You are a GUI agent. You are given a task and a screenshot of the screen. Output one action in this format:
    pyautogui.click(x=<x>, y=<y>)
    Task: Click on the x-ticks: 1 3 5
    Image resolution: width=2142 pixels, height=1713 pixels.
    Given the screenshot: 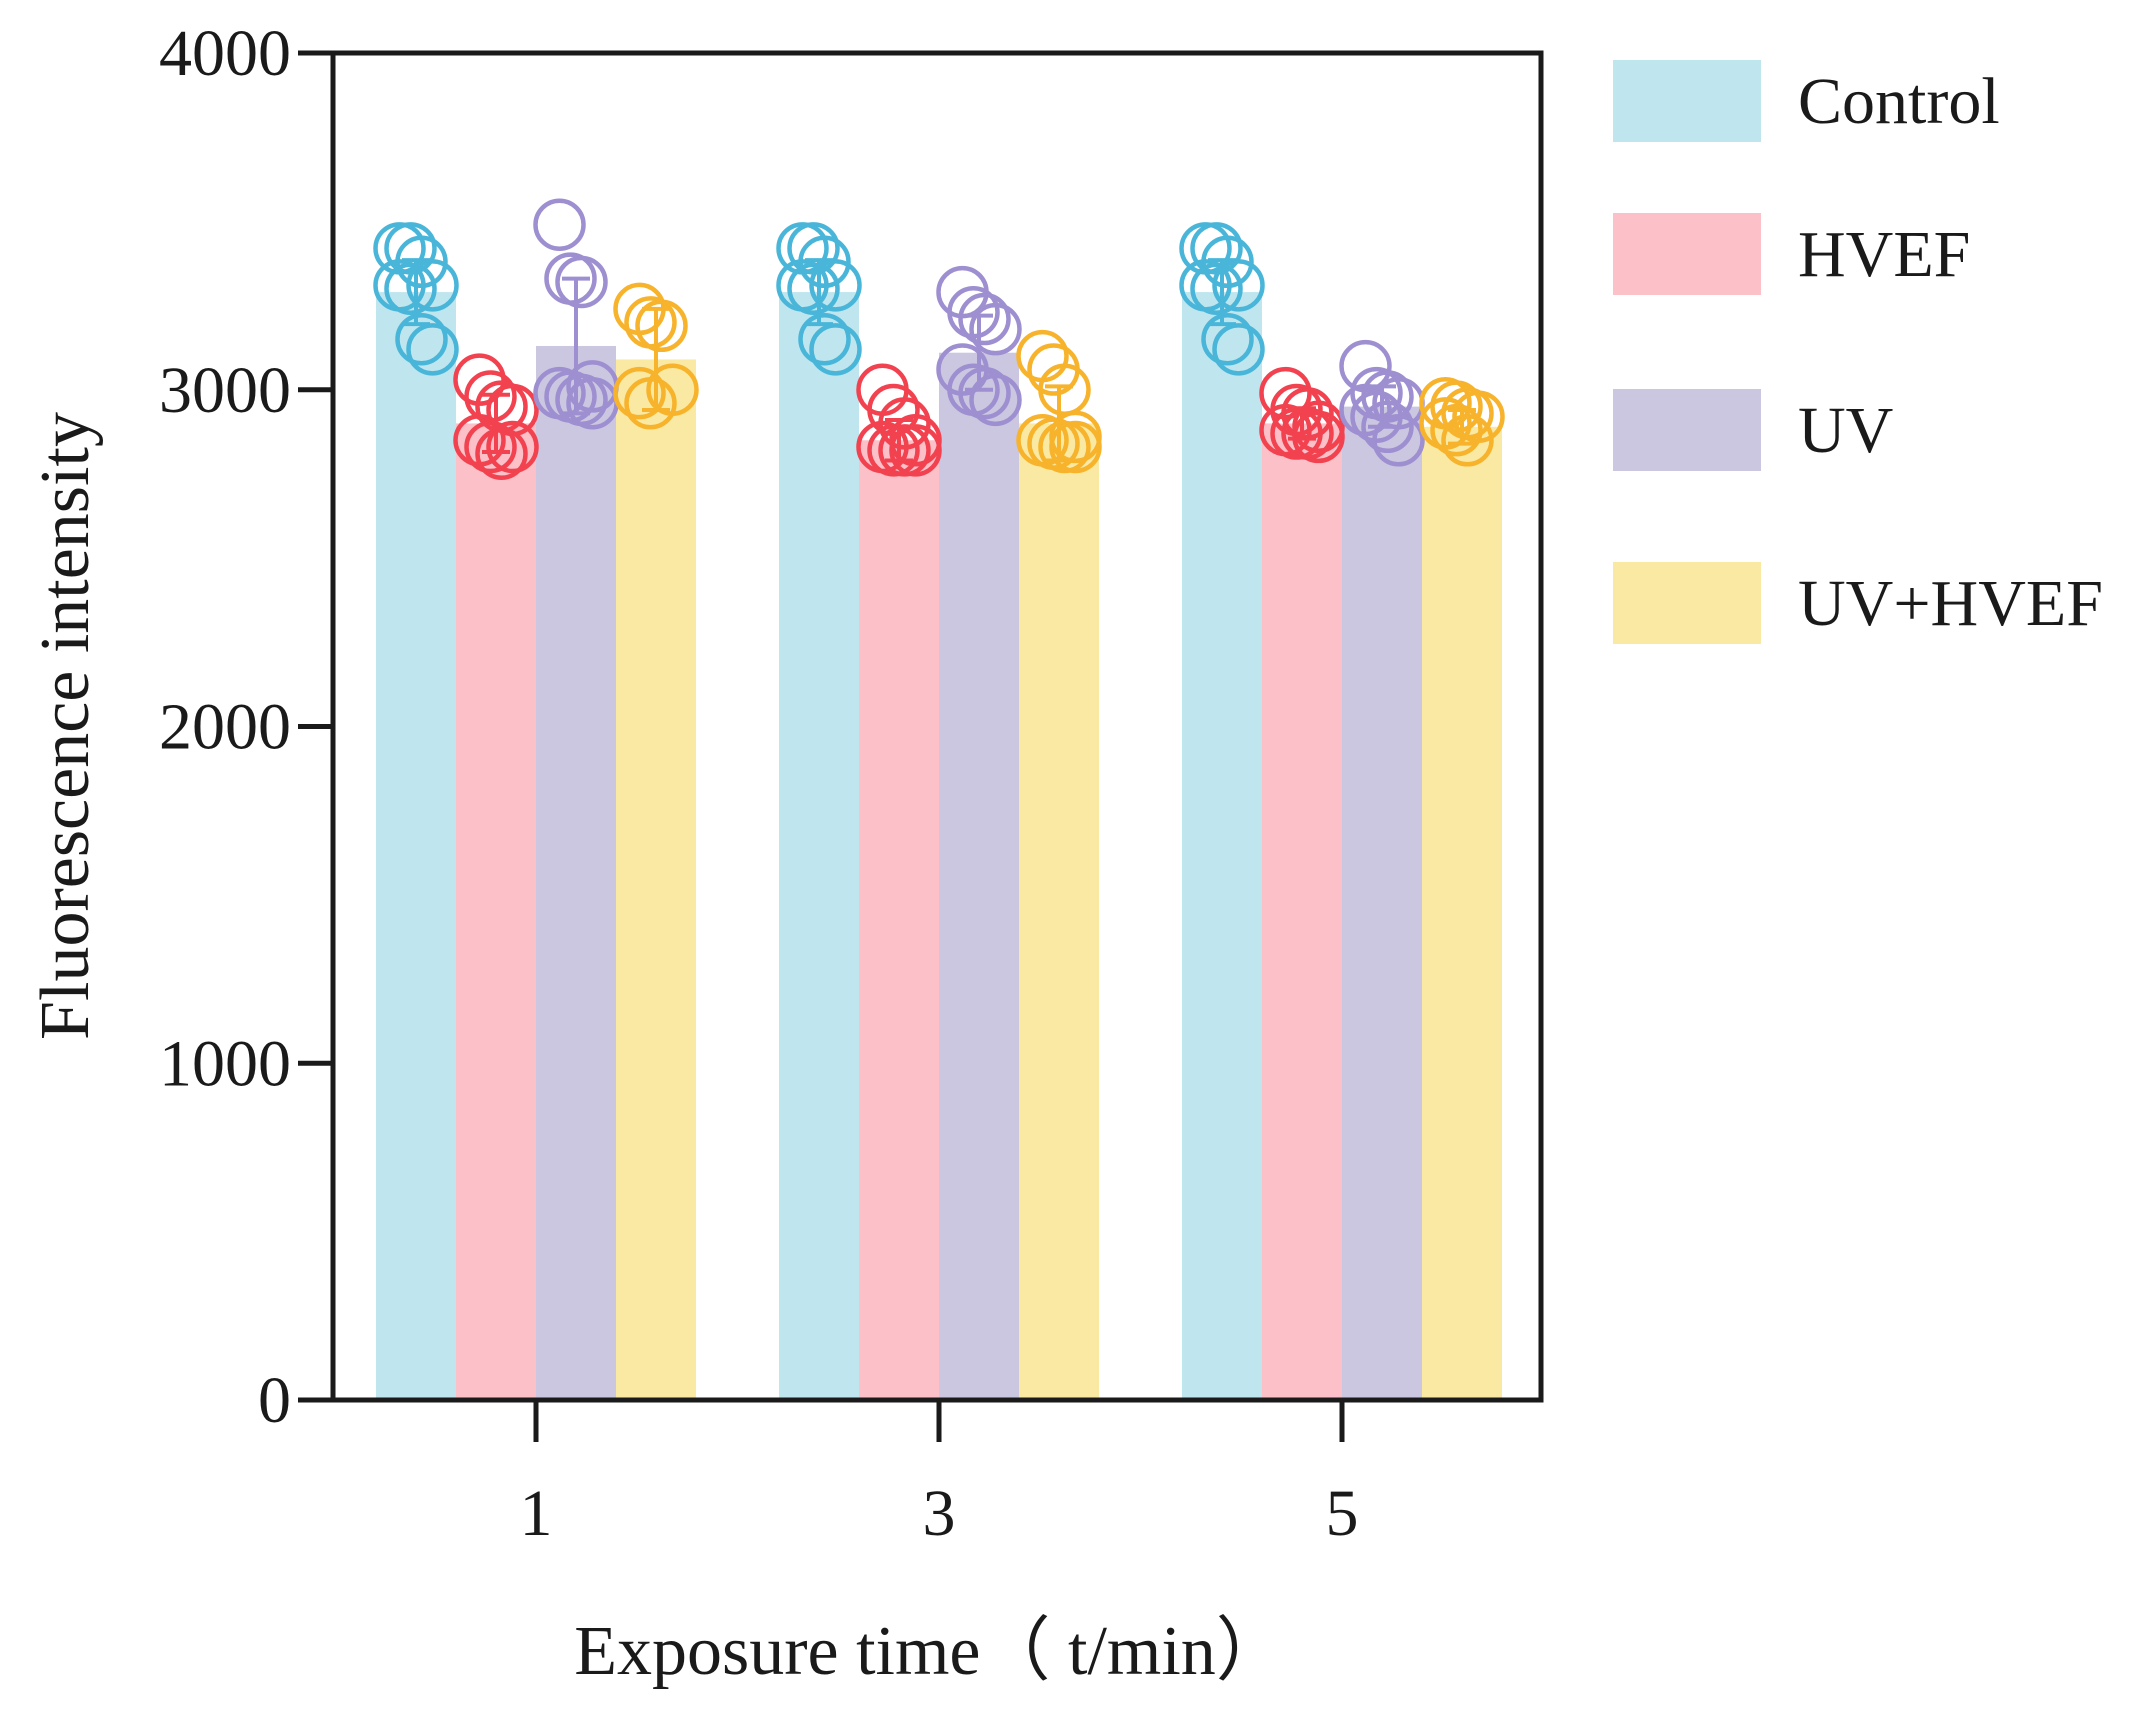 What is the action you would take?
    pyautogui.click(x=939, y=1475)
    